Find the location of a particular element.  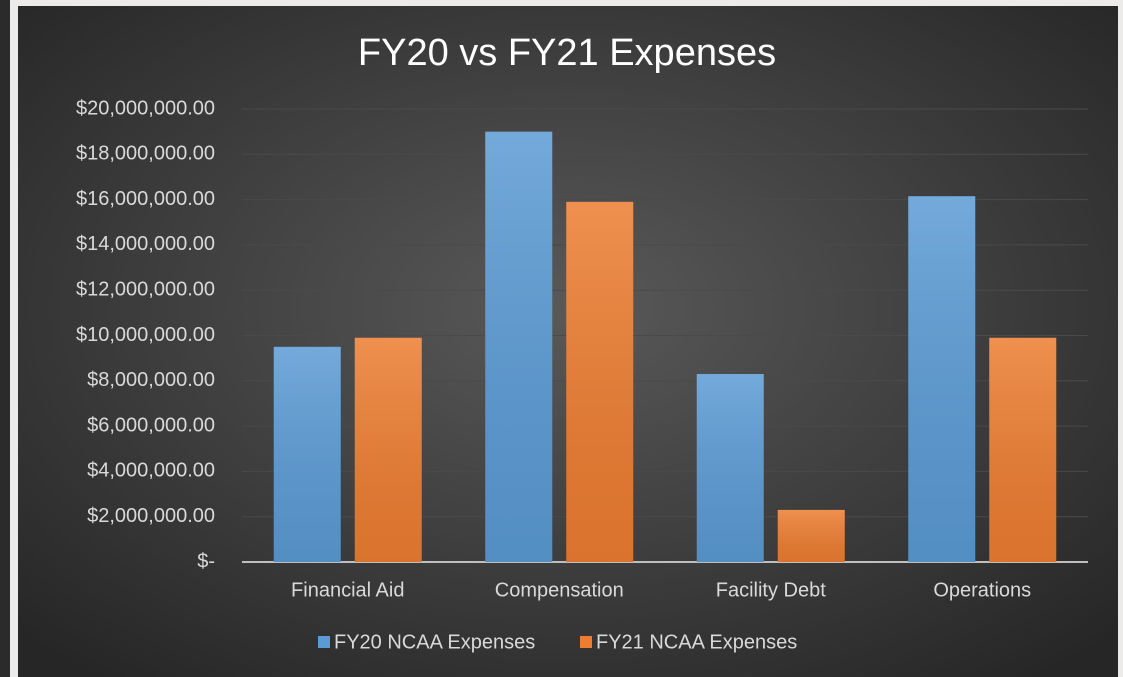

y-tick-label: $16,000,000.00 is located at coordinates (145, 199).